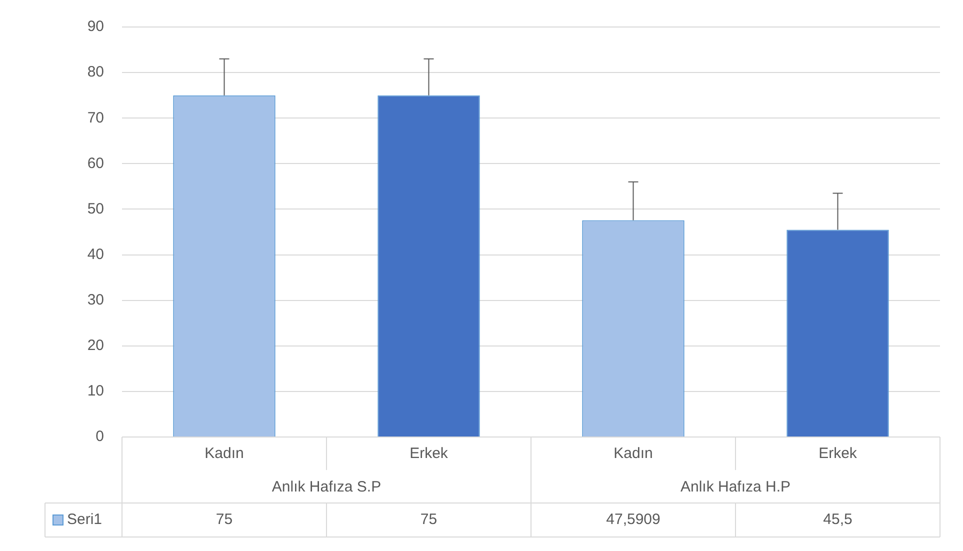 The height and width of the screenshot is (551, 963). What do you see at coordinates (95, 391) in the screenshot?
I see `y-tick-label: 10` at bounding box center [95, 391].